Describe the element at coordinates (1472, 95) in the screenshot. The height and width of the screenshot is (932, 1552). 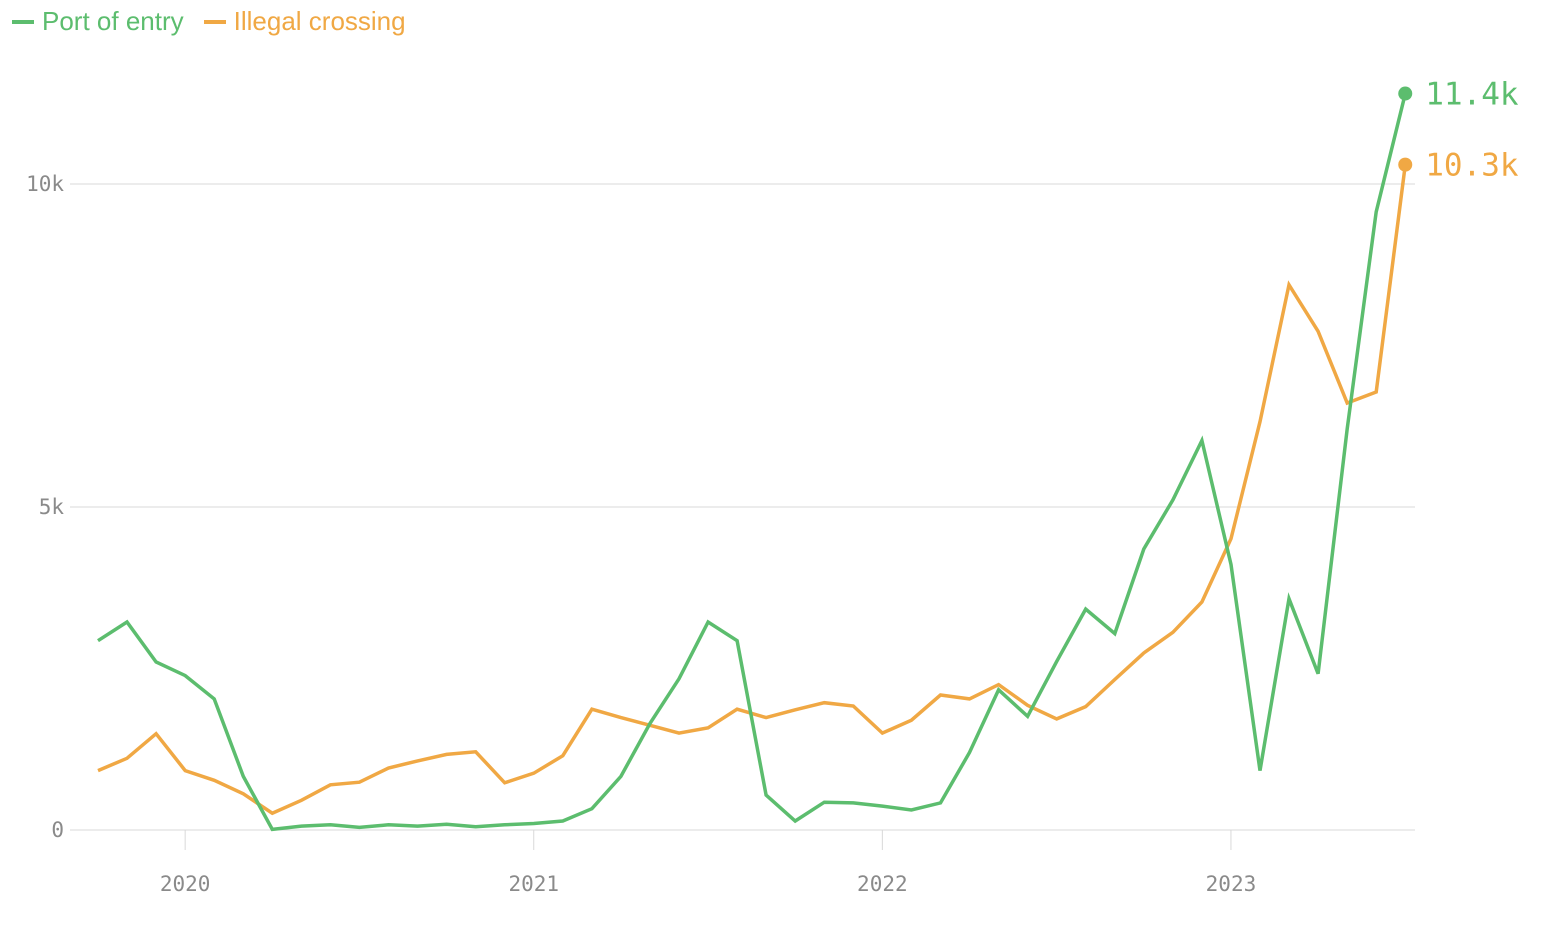
I see `end-label-port-of-entry: 11.4k` at that location.